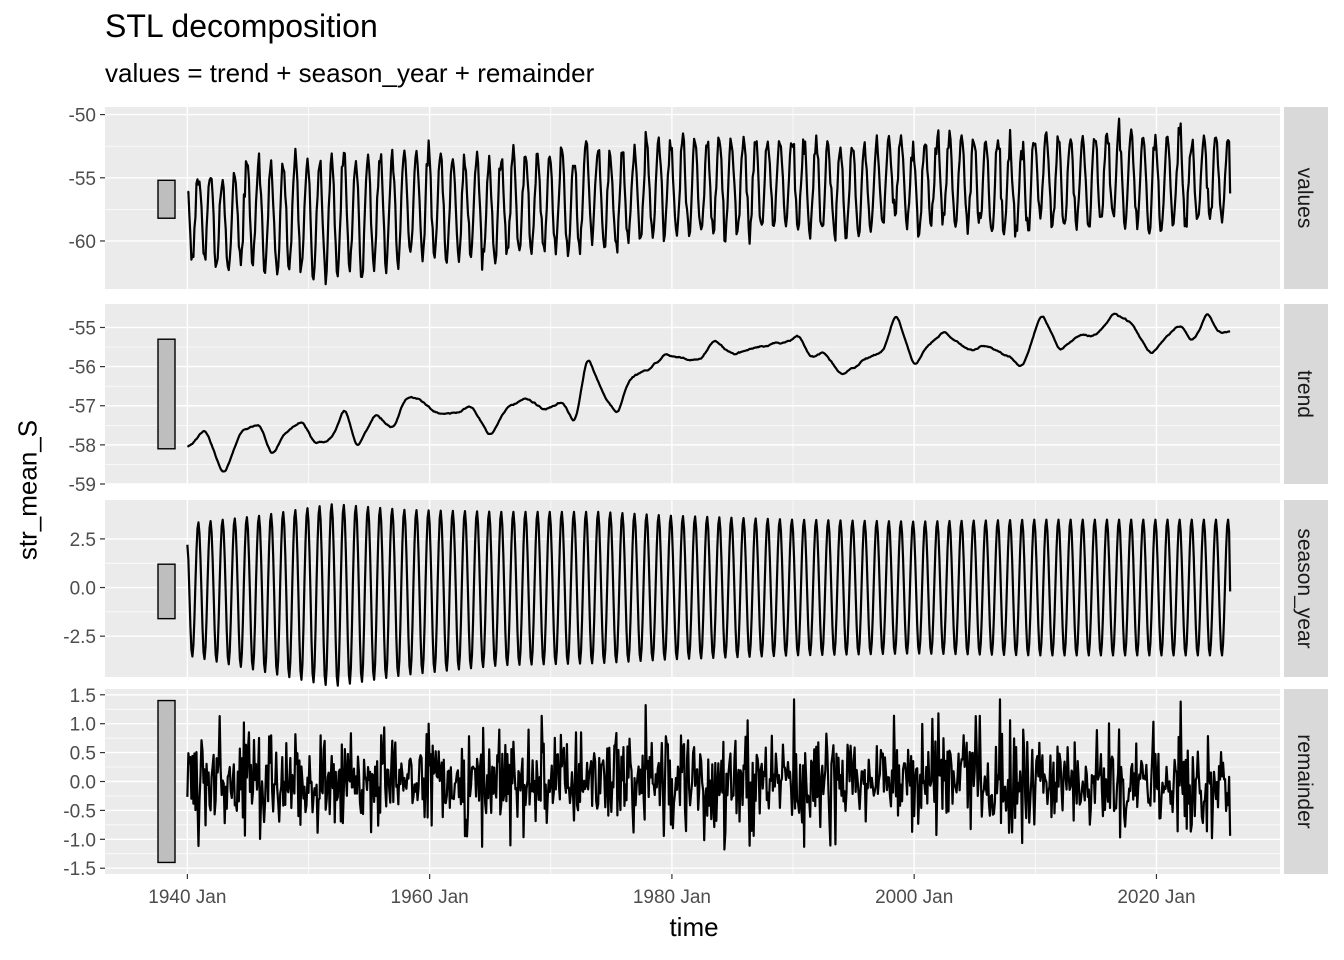  Describe the element at coordinates (709, 774) in the screenshot. I see `series-line-remainder` at that location.